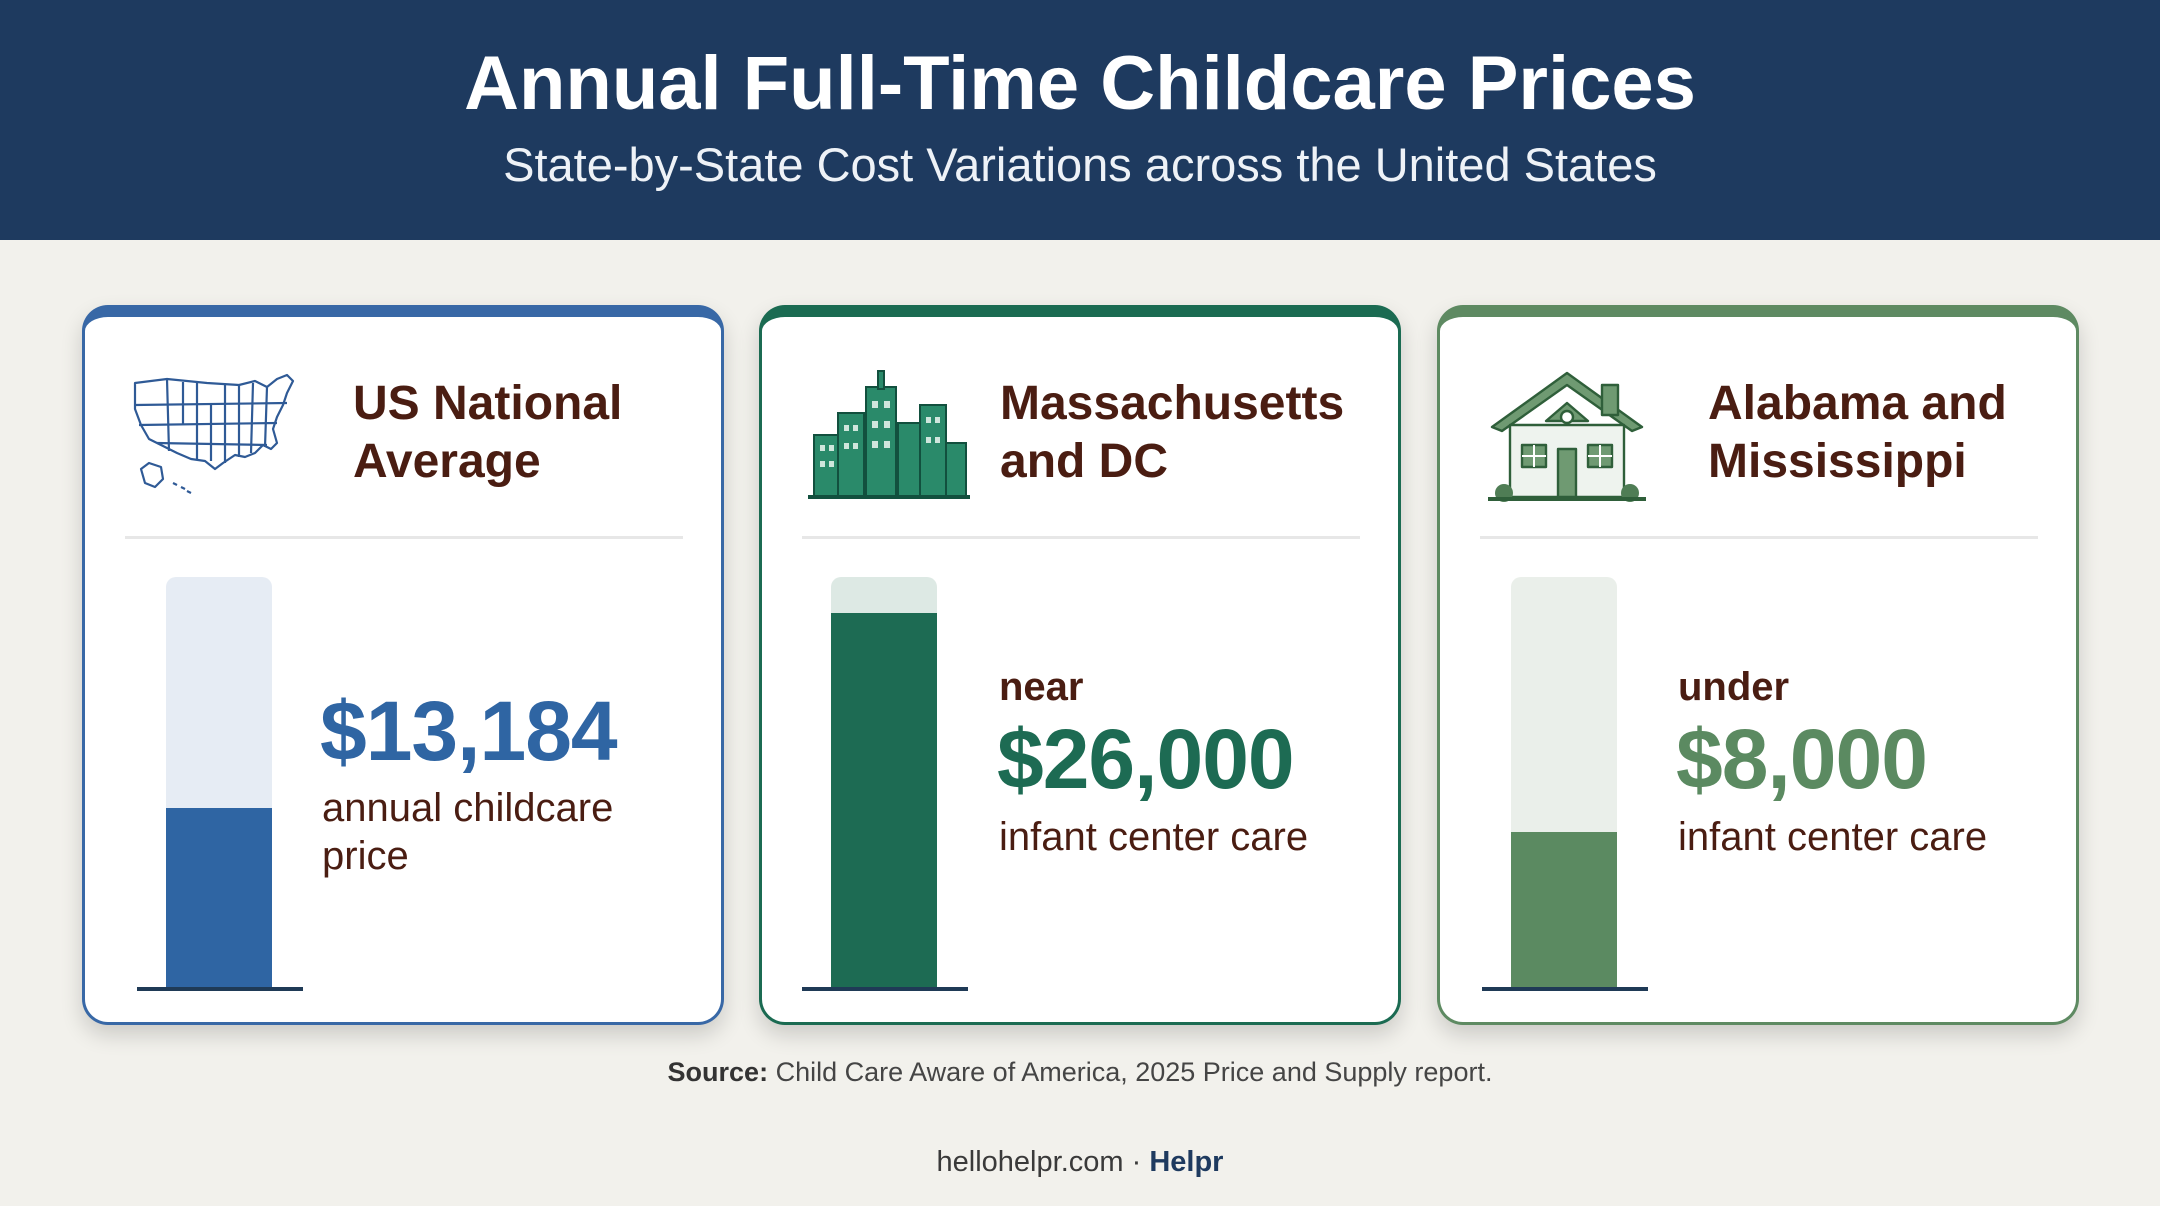 Image resolution: width=2160 pixels, height=1206 pixels. I want to click on house-icon, so click(1567, 436).